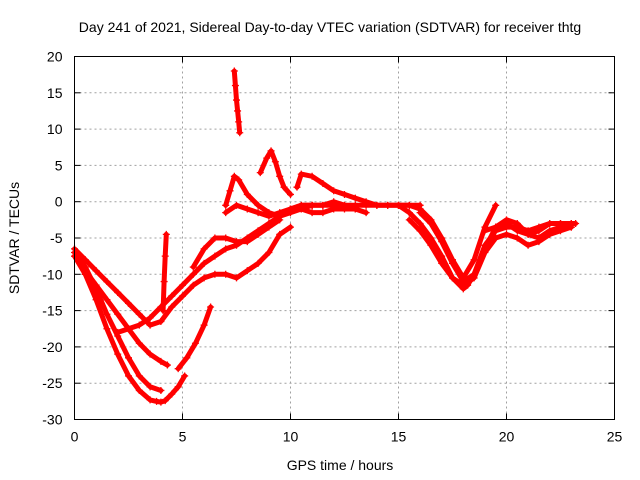  Describe the element at coordinates (55, 93) in the screenshot. I see `y-tick-label: 15` at that location.